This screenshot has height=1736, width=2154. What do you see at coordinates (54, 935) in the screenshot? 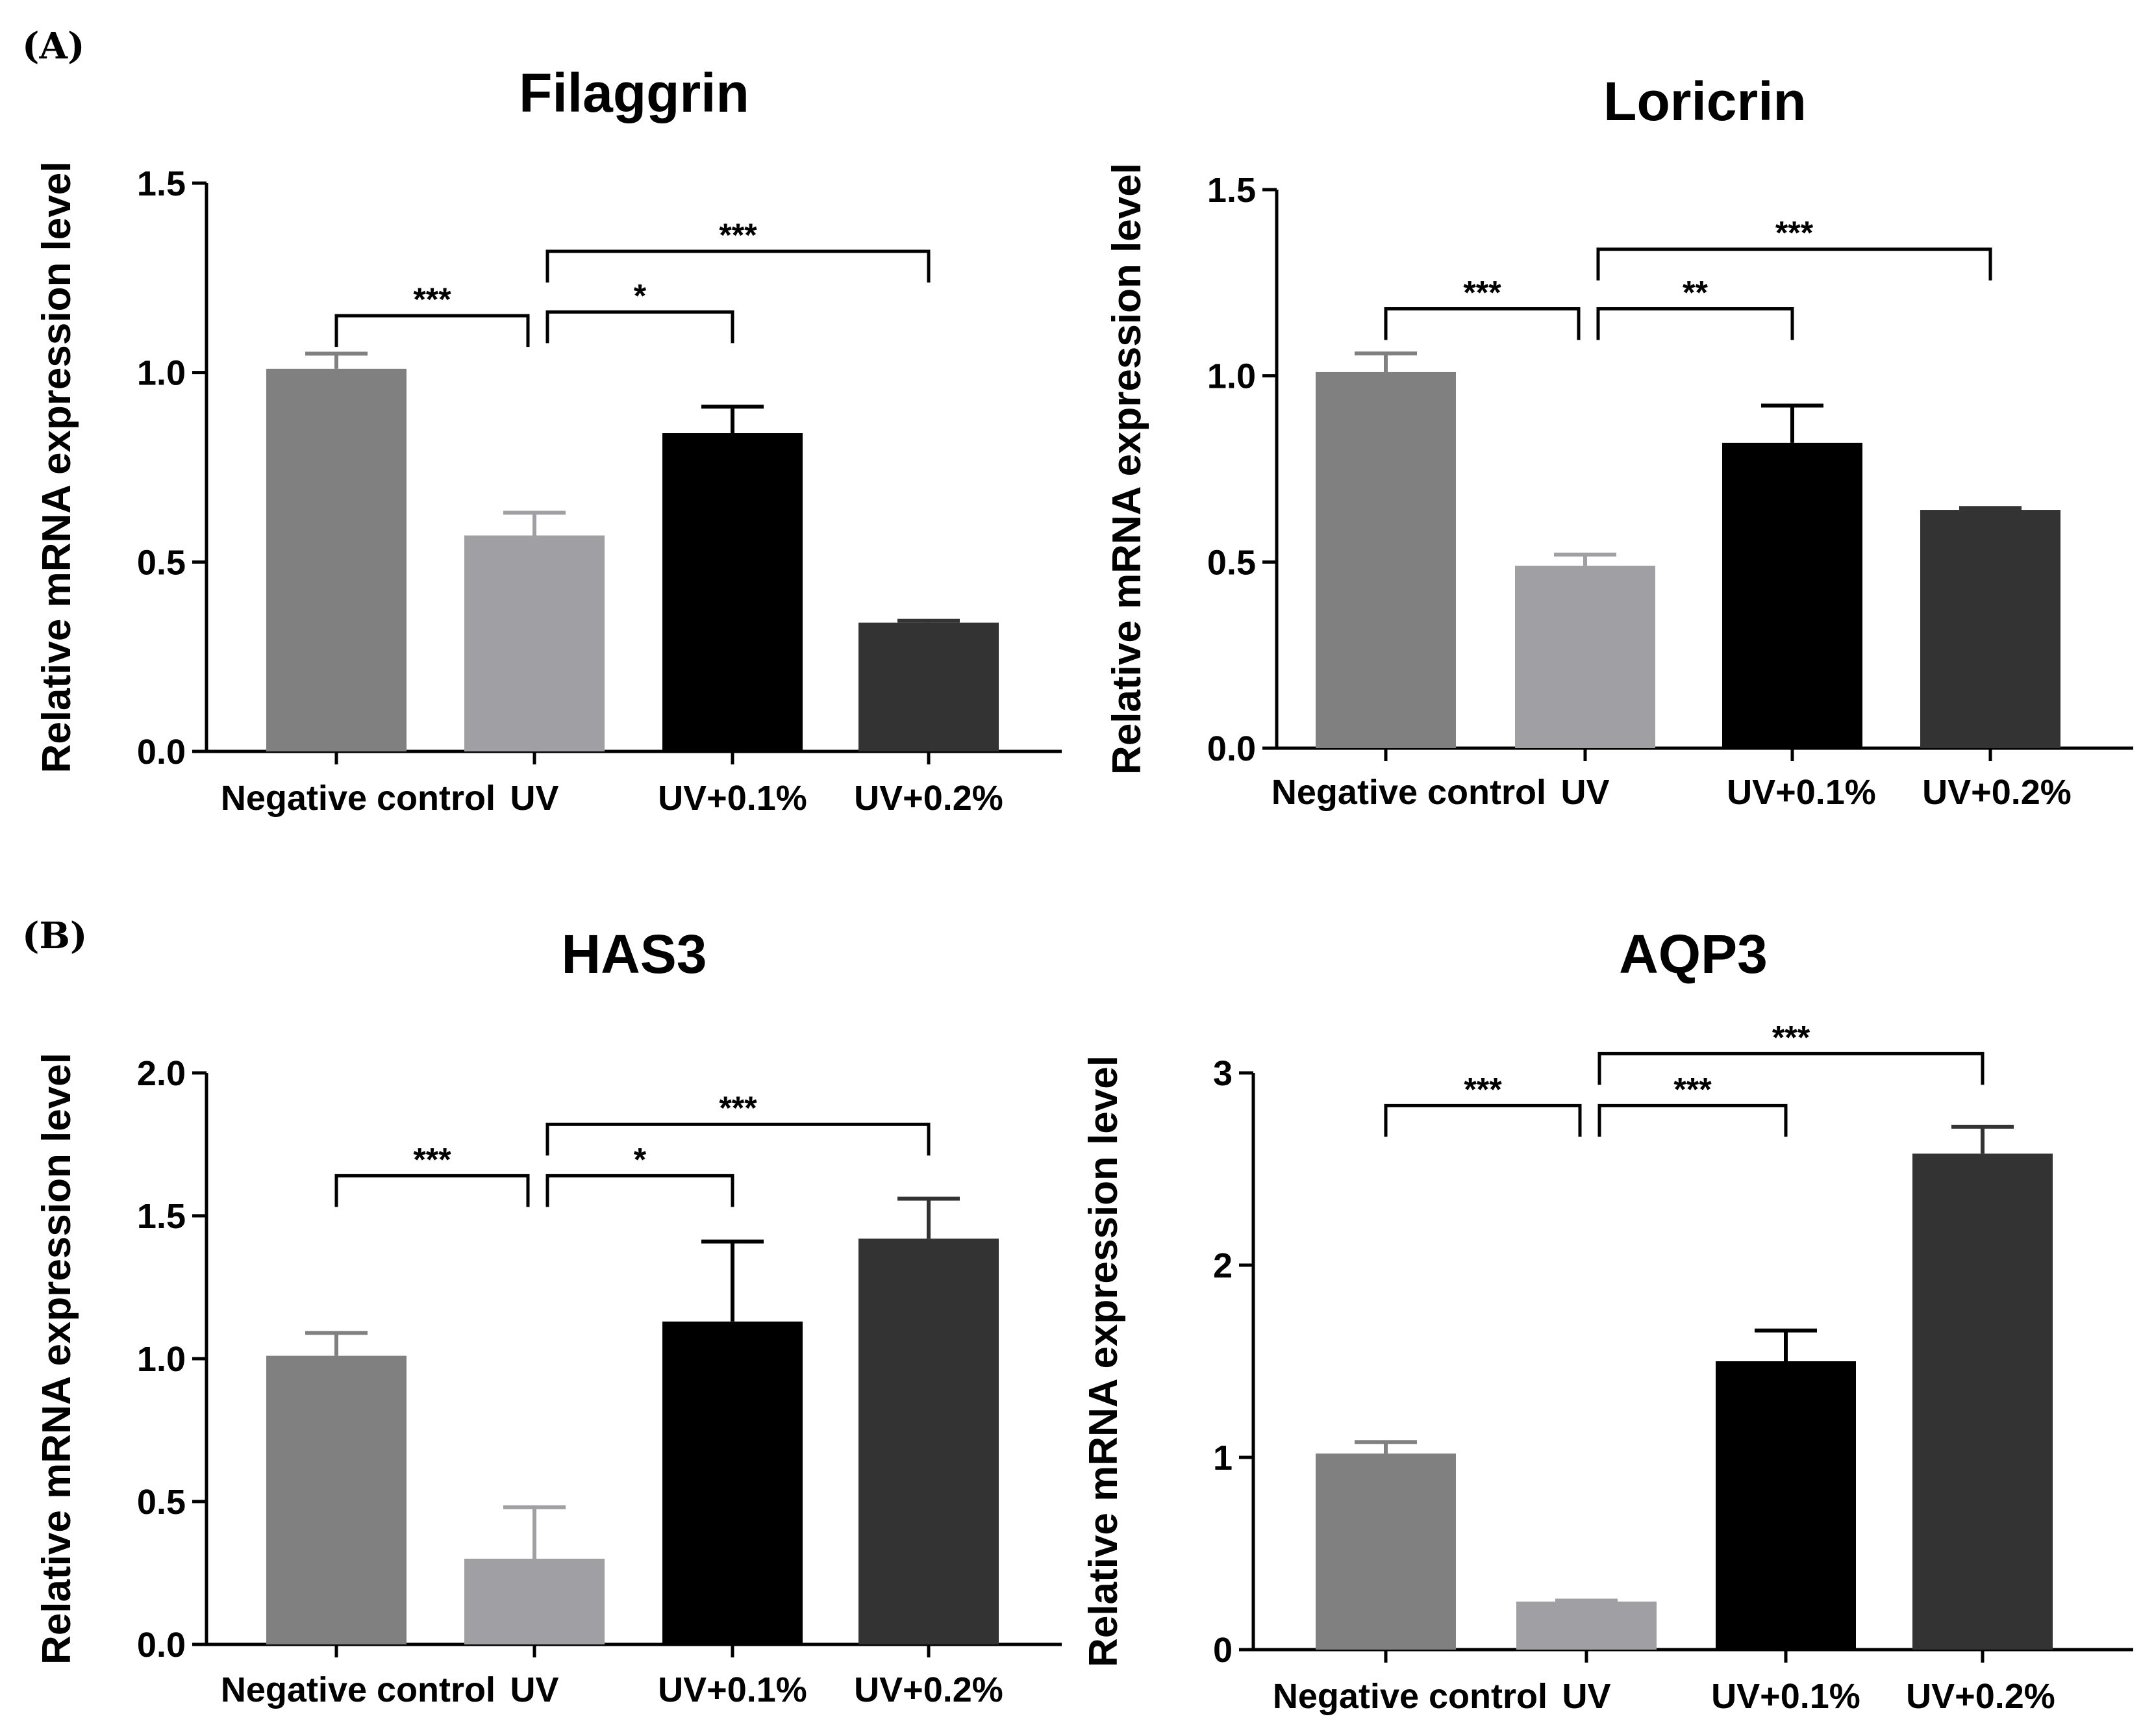
I see `panel-label-b: (B)` at bounding box center [54, 935].